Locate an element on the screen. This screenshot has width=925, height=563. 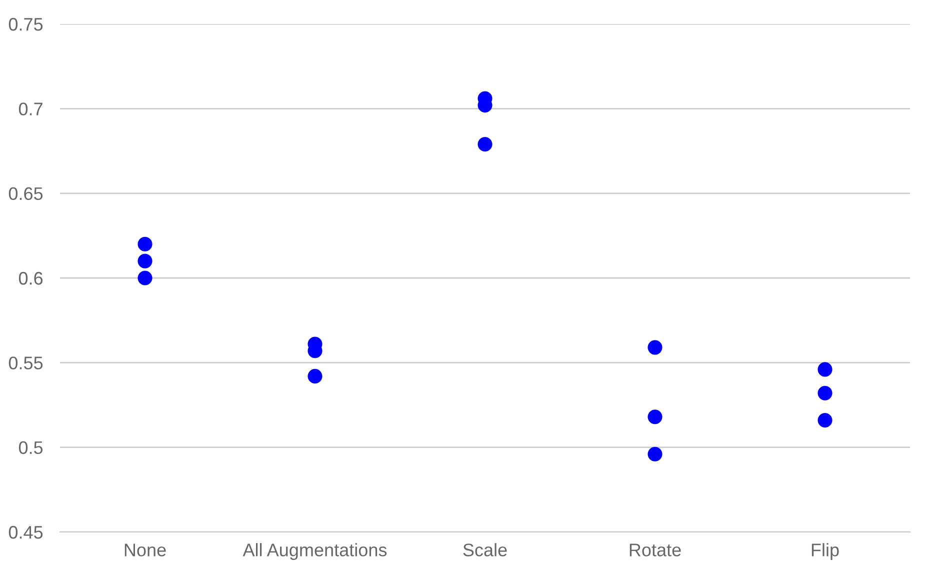
x-tick-label: Flip is located at coordinates (825, 551).